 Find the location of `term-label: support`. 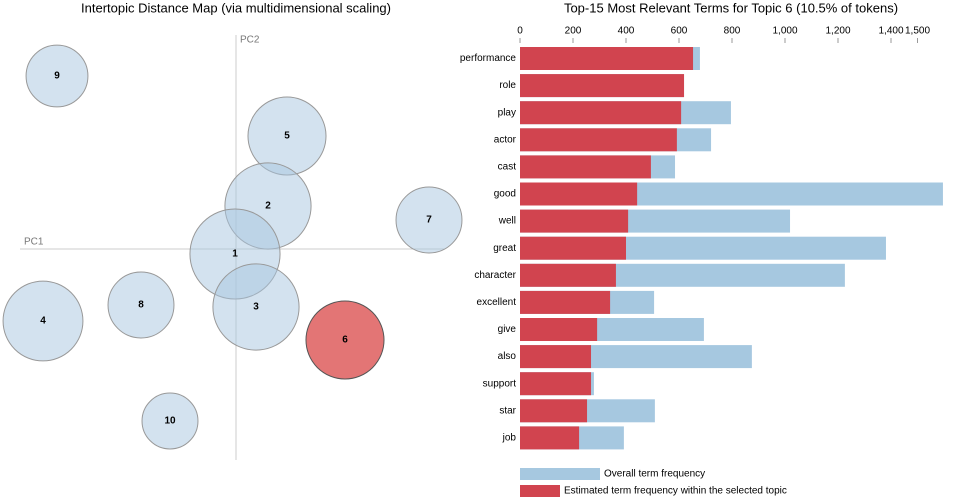

term-label: support is located at coordinates (500, 383).